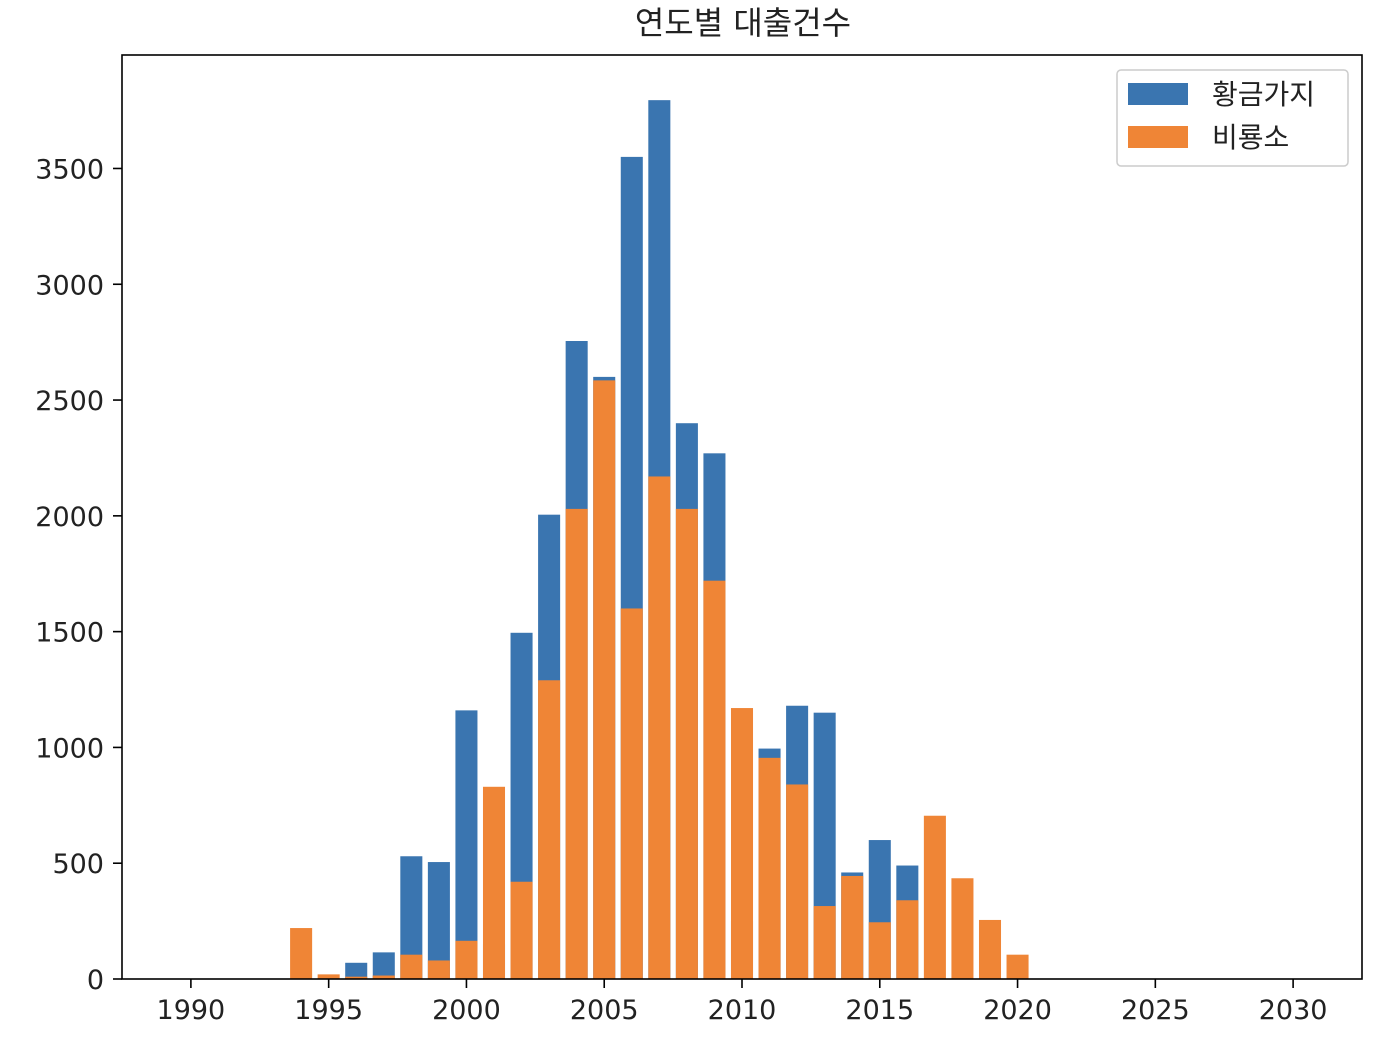 This screenshot has width=1394, height=1038. Describe the element at coordinates (494, 882) in the screenshot. I see `bar-비룡소-2001` at that location.